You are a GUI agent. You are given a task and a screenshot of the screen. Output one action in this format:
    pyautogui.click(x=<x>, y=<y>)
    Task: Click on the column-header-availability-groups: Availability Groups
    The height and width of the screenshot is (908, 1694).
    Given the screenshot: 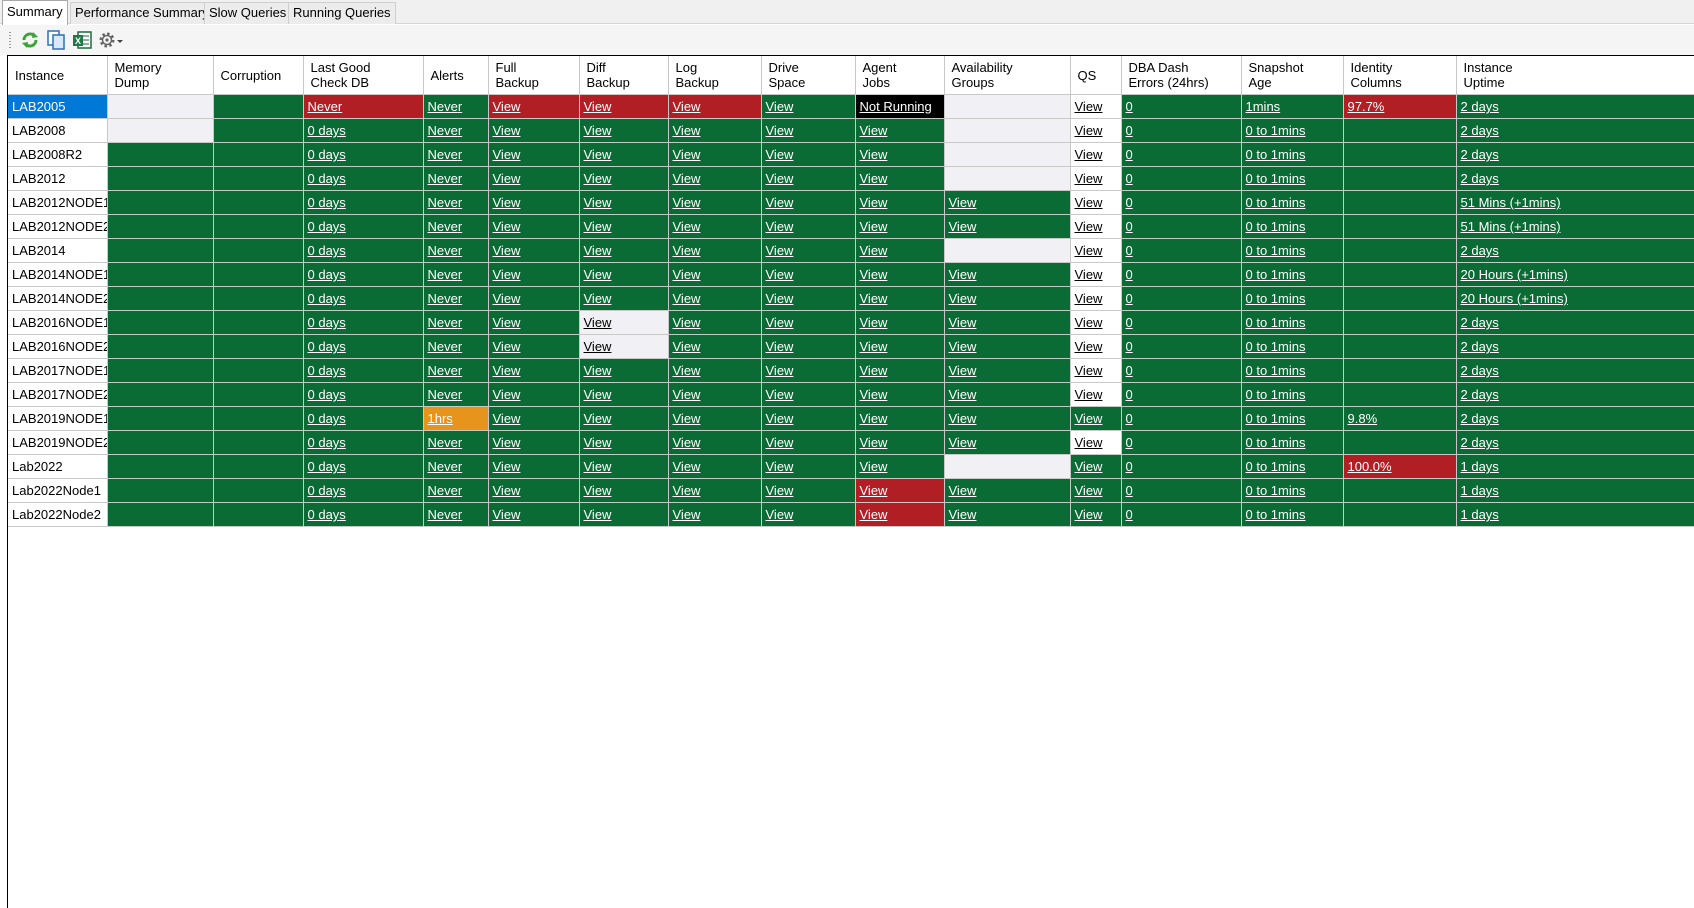 What is the action you would take?
    pyautogui.click(x=1007, y=75)
    